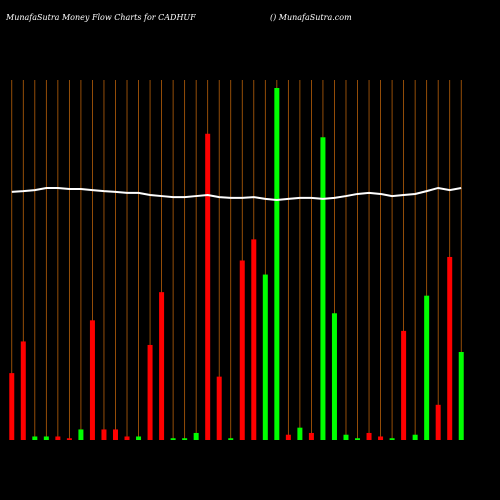 This screenshot has width=500, height=500. Describe the element at coordinates (236, 193) in the screenshot. I see `money-flow-line` at that location.